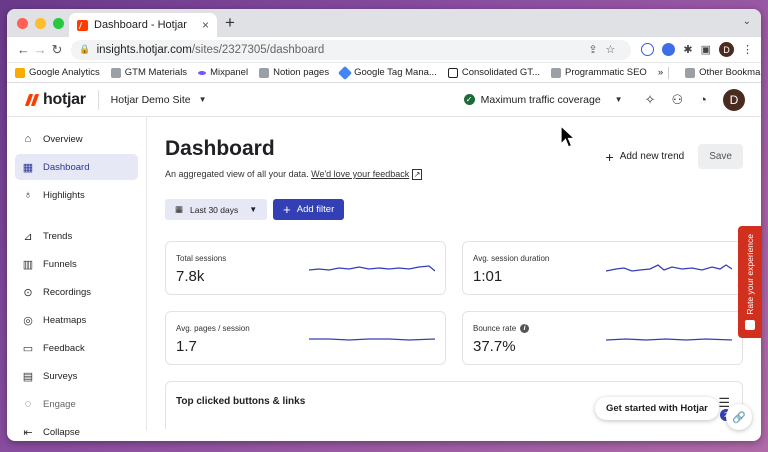  I want to click on extension-1password-icon, so click(648, 49).